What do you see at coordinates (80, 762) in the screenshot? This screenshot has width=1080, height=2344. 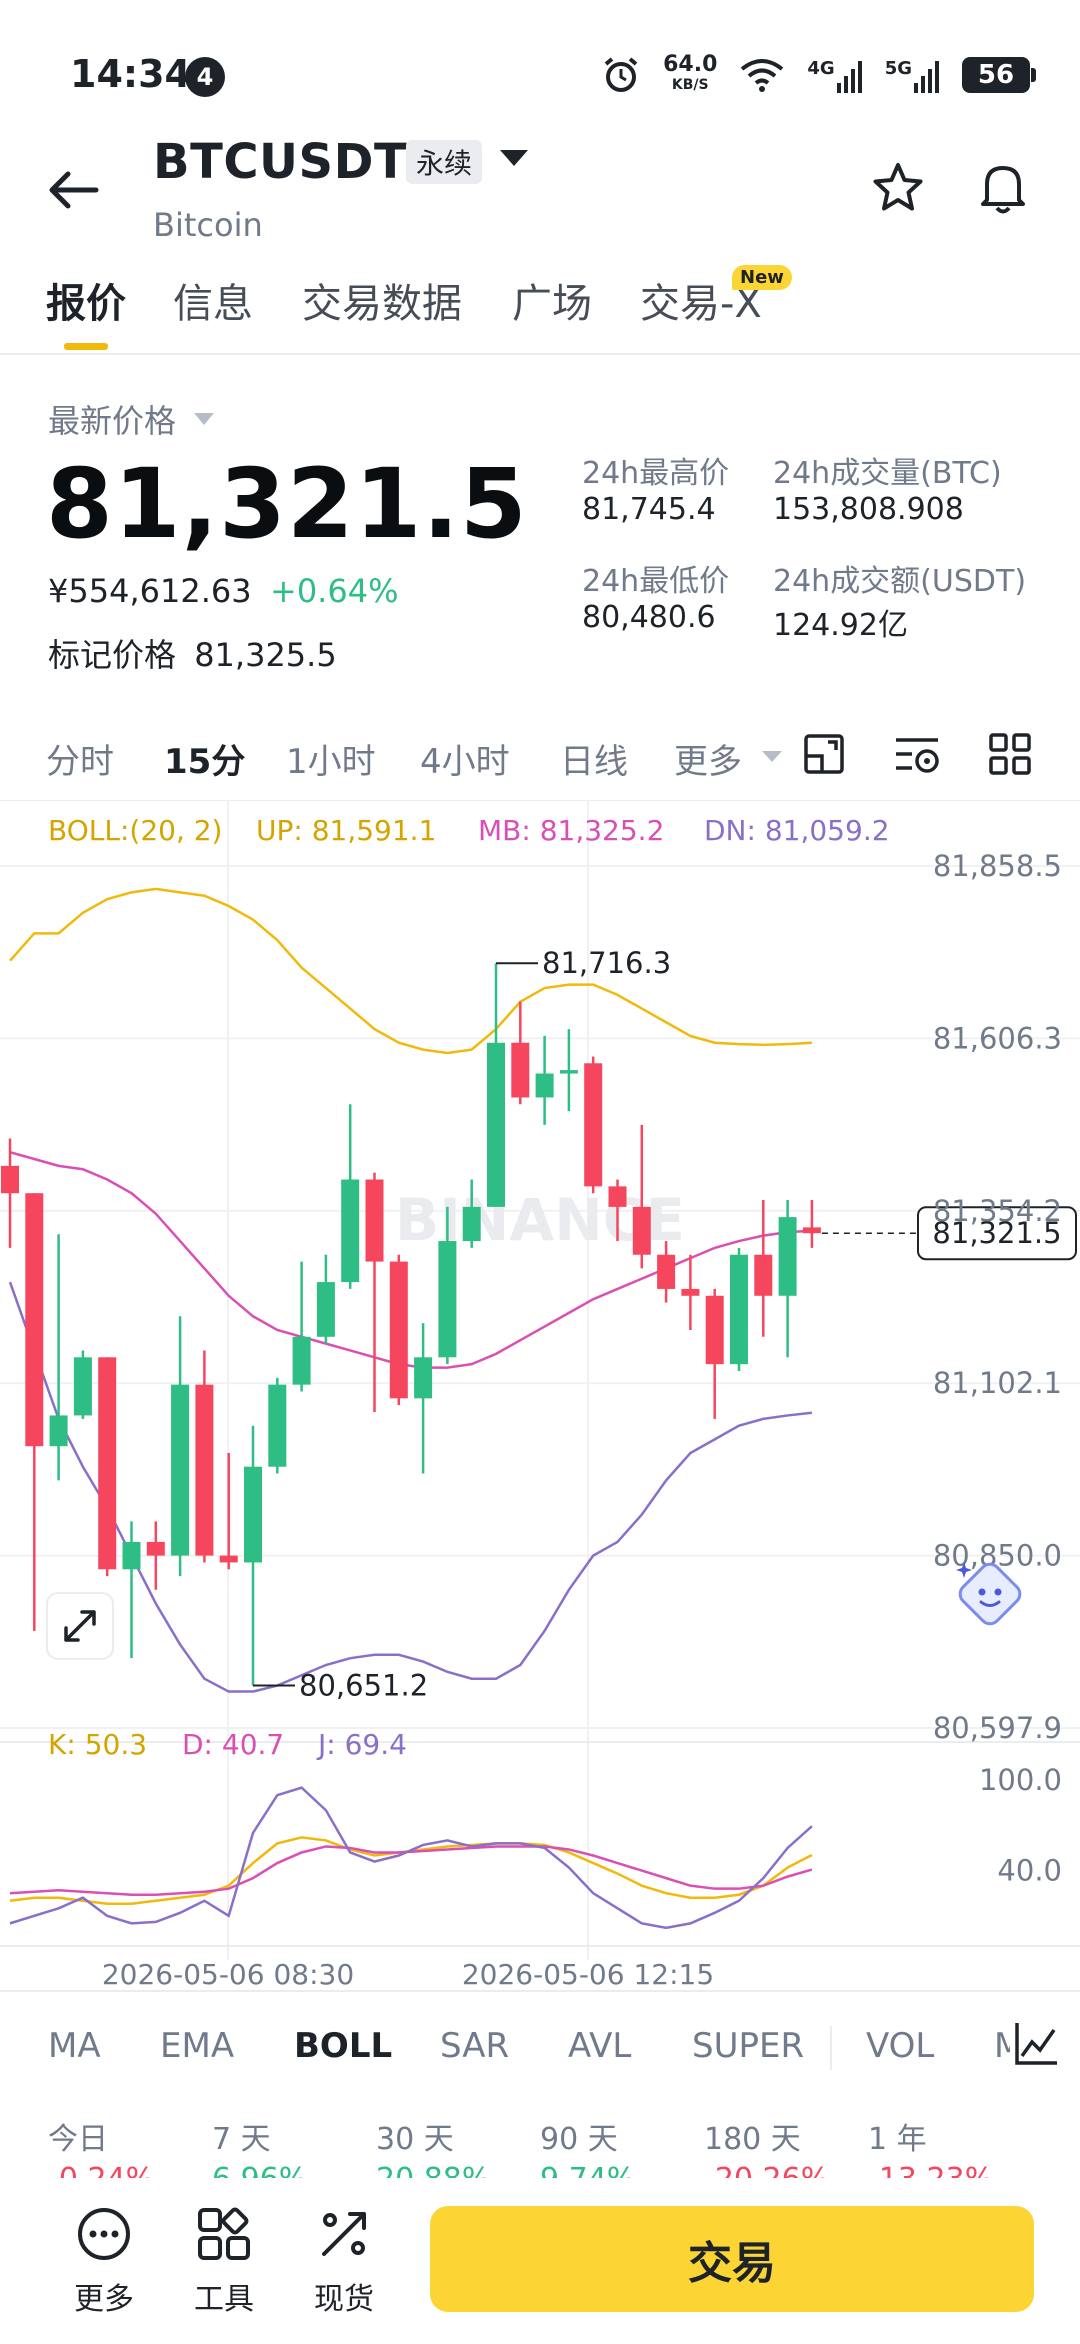 I see `interval-line: 分时` at bounding box center [80, 762].